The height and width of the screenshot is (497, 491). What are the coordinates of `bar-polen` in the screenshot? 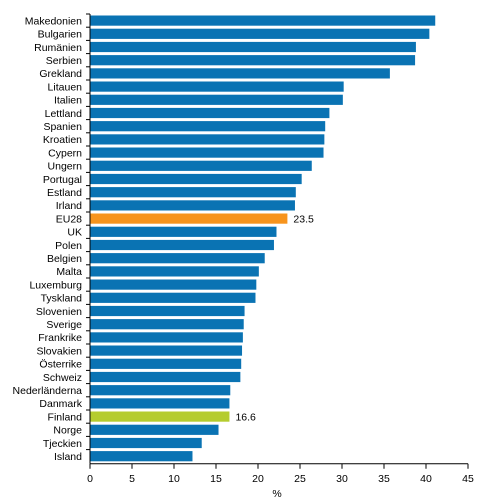 It's located at (182, 245).